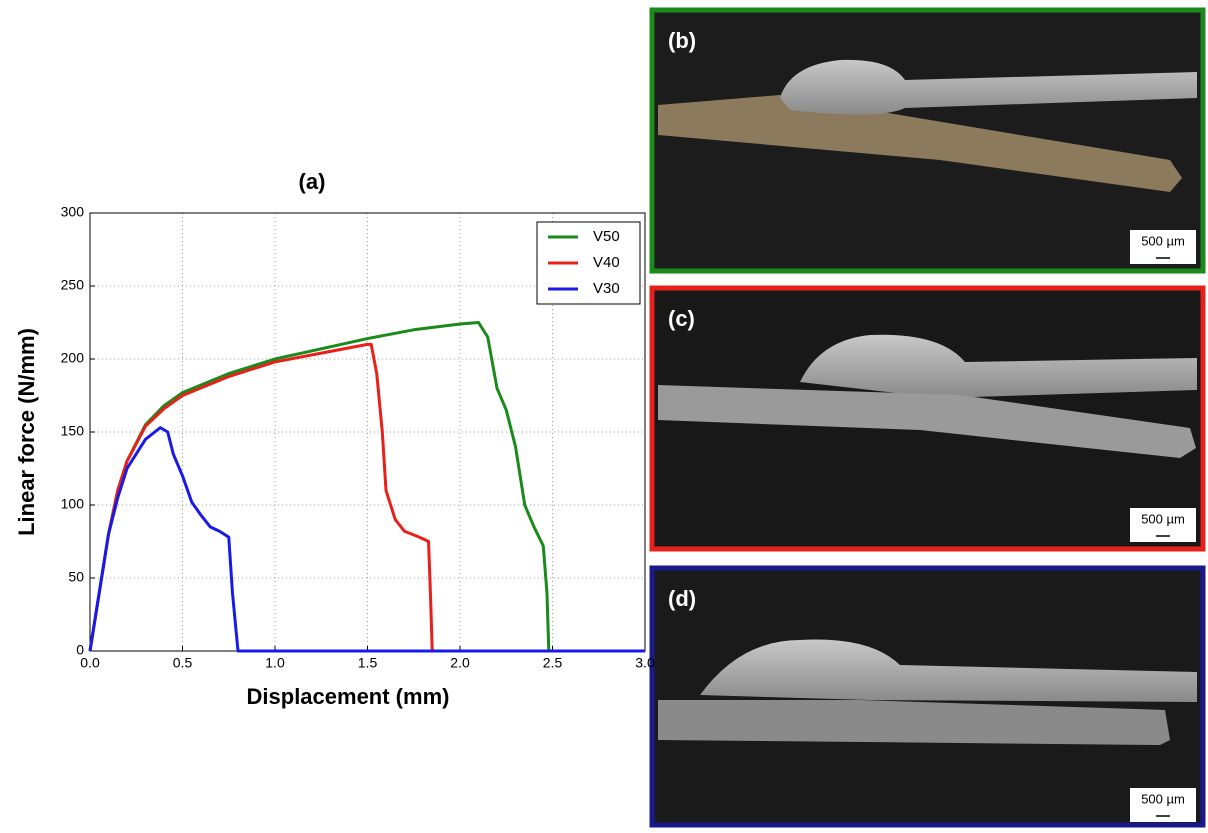 The height and width of the screenshot is (833, 1208). I want to click on panel-label: (c), so click(681, 318).